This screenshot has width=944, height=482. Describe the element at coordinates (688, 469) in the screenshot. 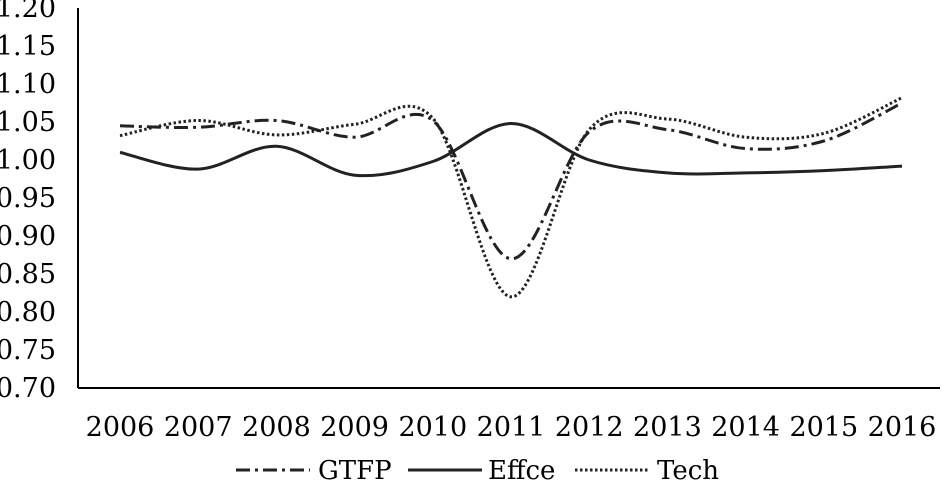

I see `legend-label-tech: Tech` at that location.